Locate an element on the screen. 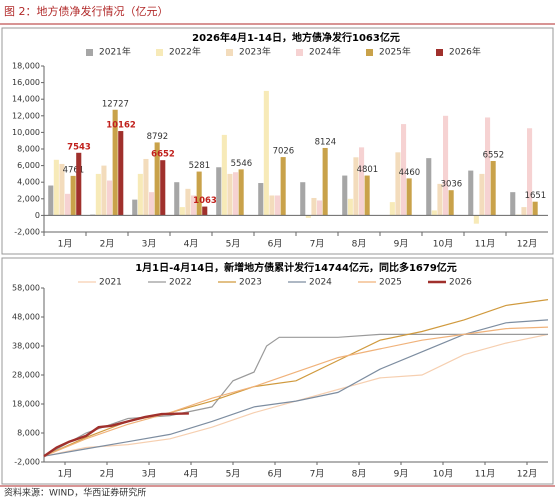 This screenshot has width=555, height=500. y-tick-label: 8,000 is located at coordinates (28, 149).